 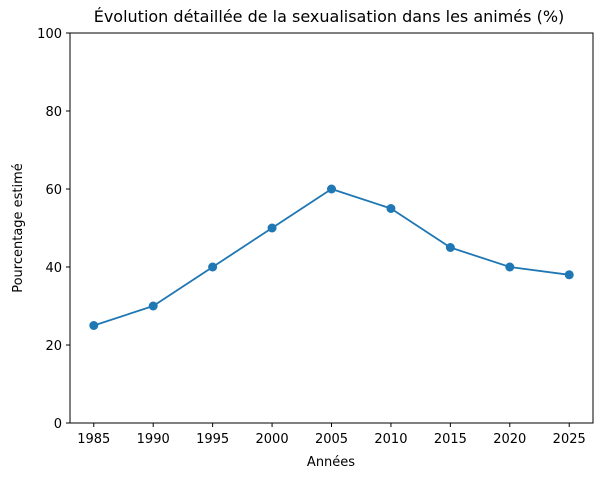 What do you see at coordinates (18, 228) in the screenshot?
I see `y-axis-label: Pourcentage estimé` at bounding box center [18, 228].